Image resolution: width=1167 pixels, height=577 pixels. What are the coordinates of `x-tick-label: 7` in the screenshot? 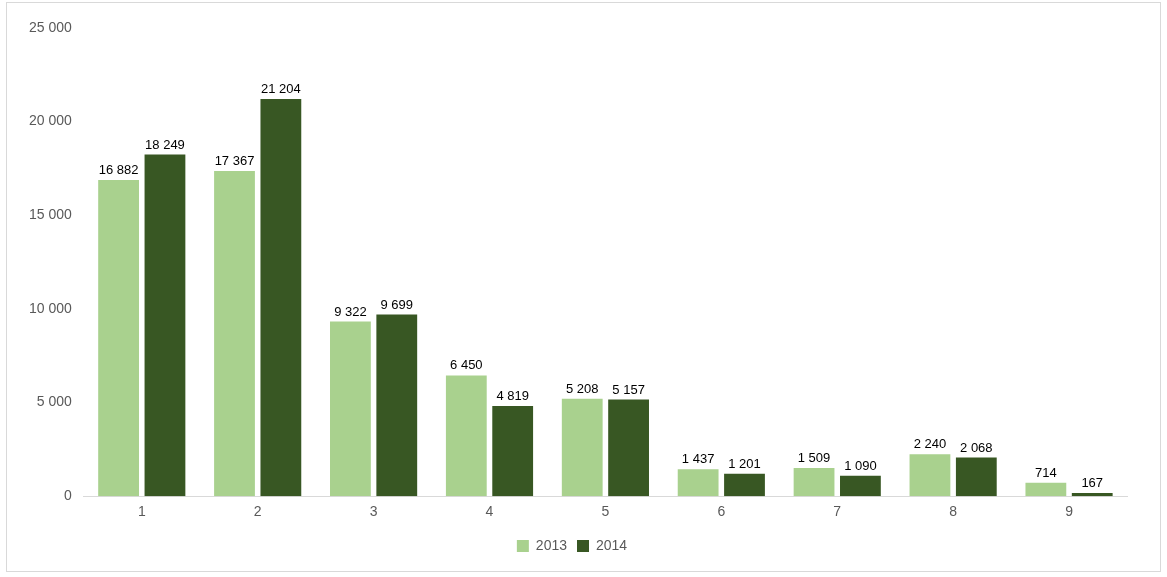 It's located at (837, 511).